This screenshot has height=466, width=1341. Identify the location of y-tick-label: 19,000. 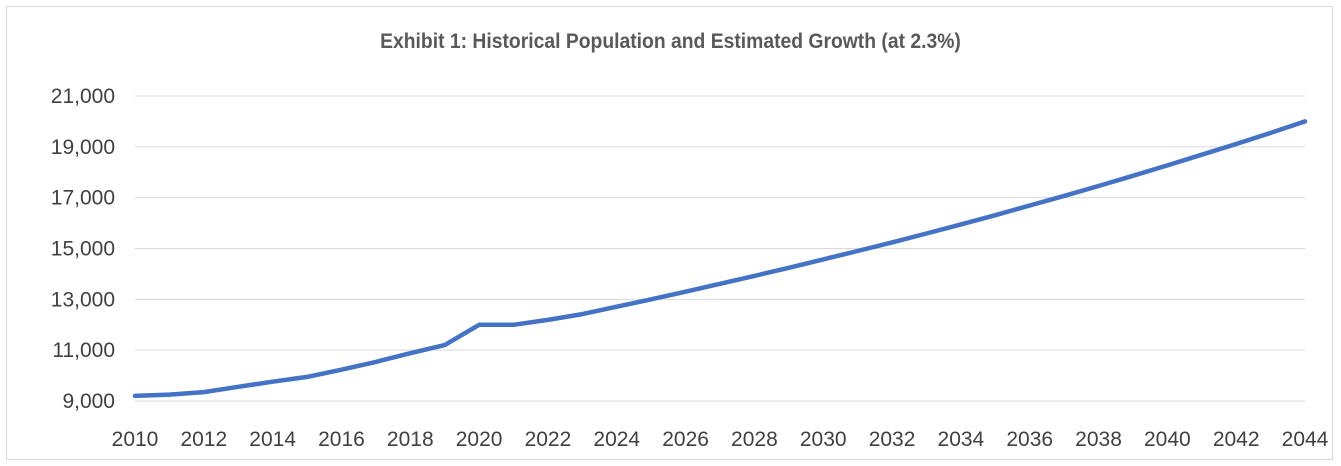
(83, 147).